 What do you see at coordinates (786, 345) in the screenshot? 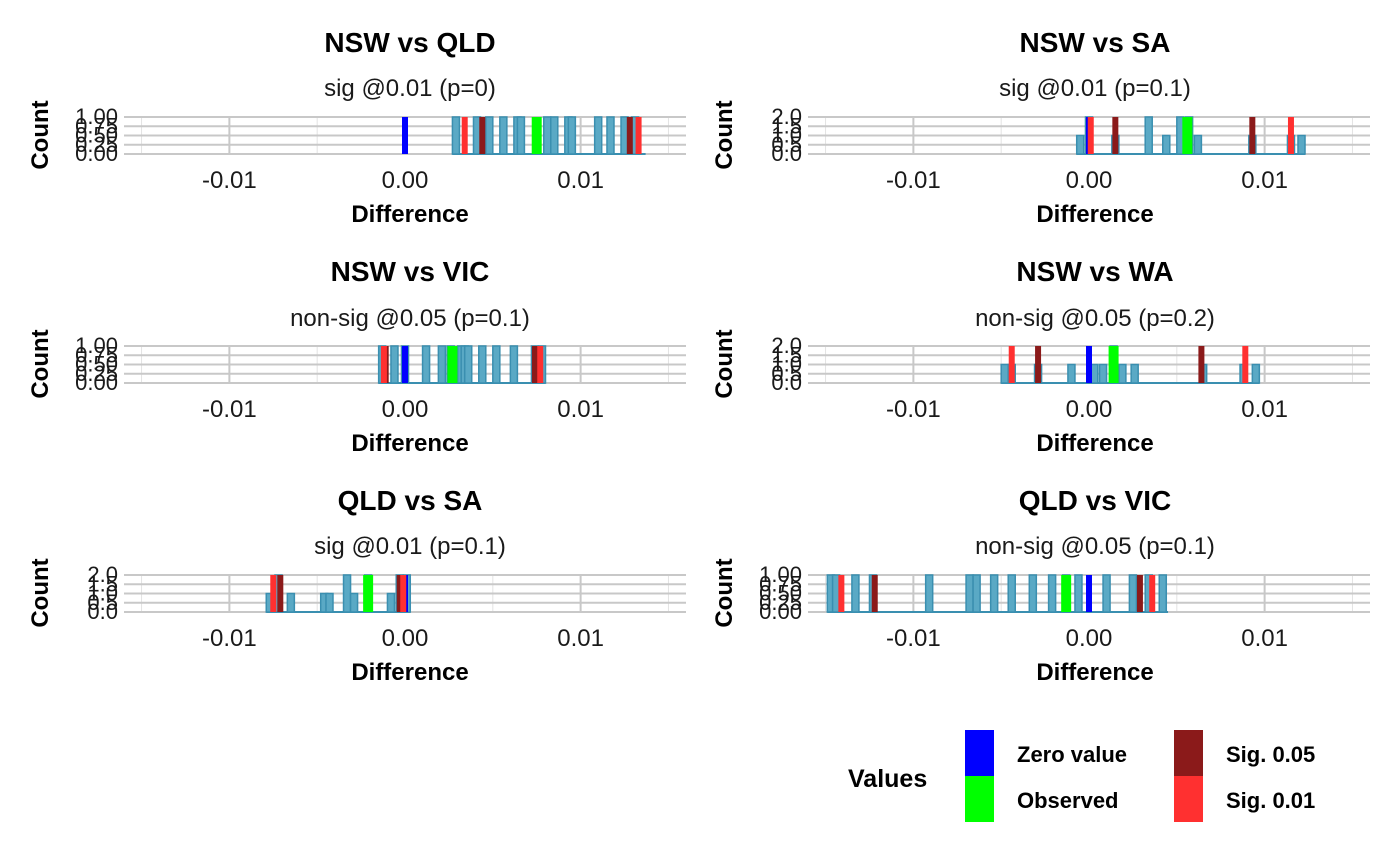
I see `y-tick-label: 2.0` at bounding box center [786, 345].